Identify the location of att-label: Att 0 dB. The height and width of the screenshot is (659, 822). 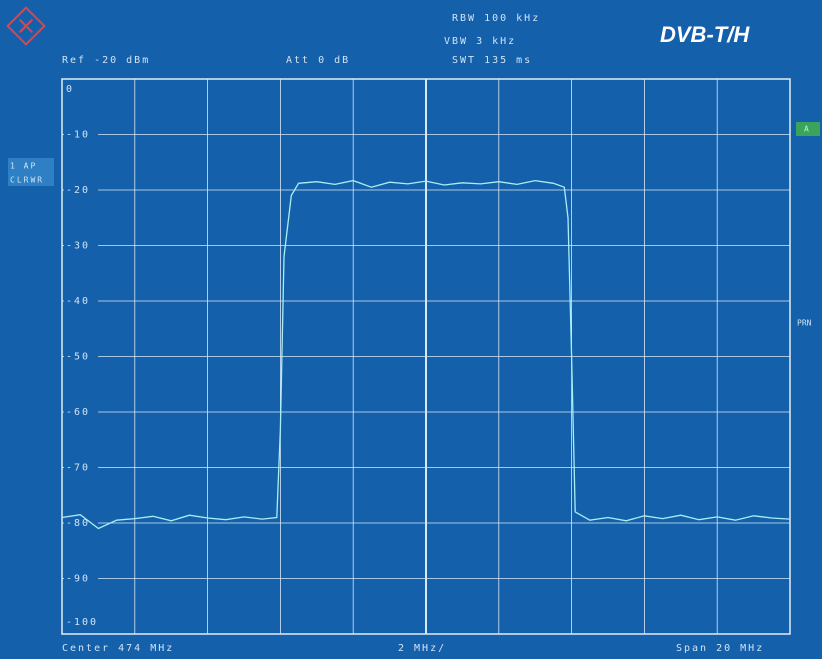
(318, 60).